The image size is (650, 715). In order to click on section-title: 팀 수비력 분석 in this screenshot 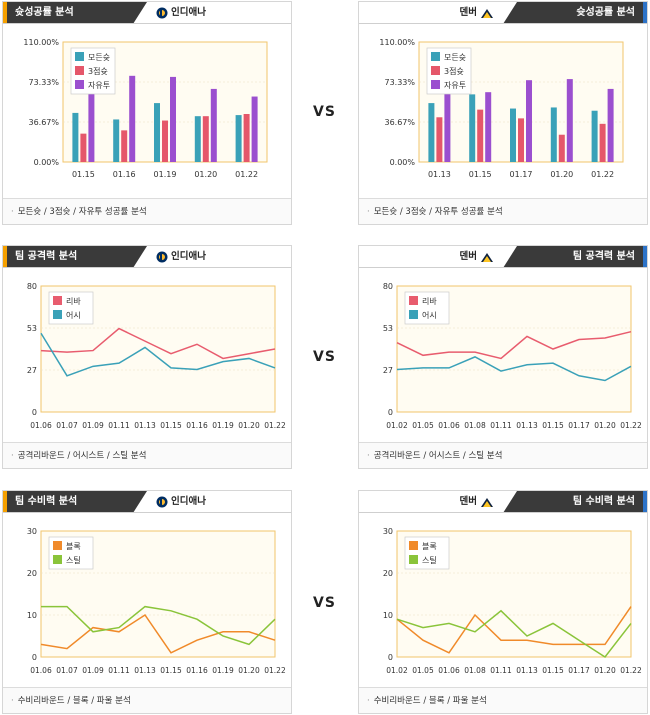, I will do `click(575, 502)`.